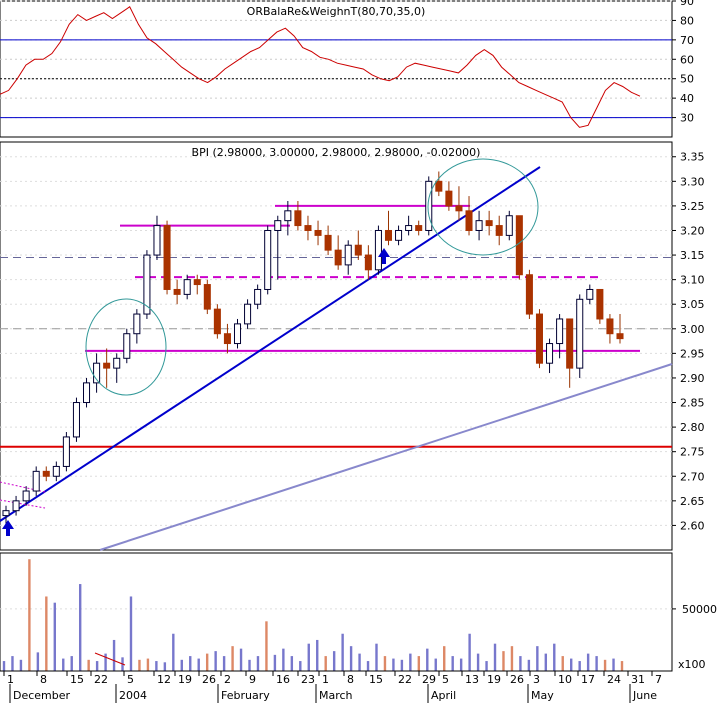 The image size is (724, 703). I want to click on date-tick-label: 29, so click(429, 679).